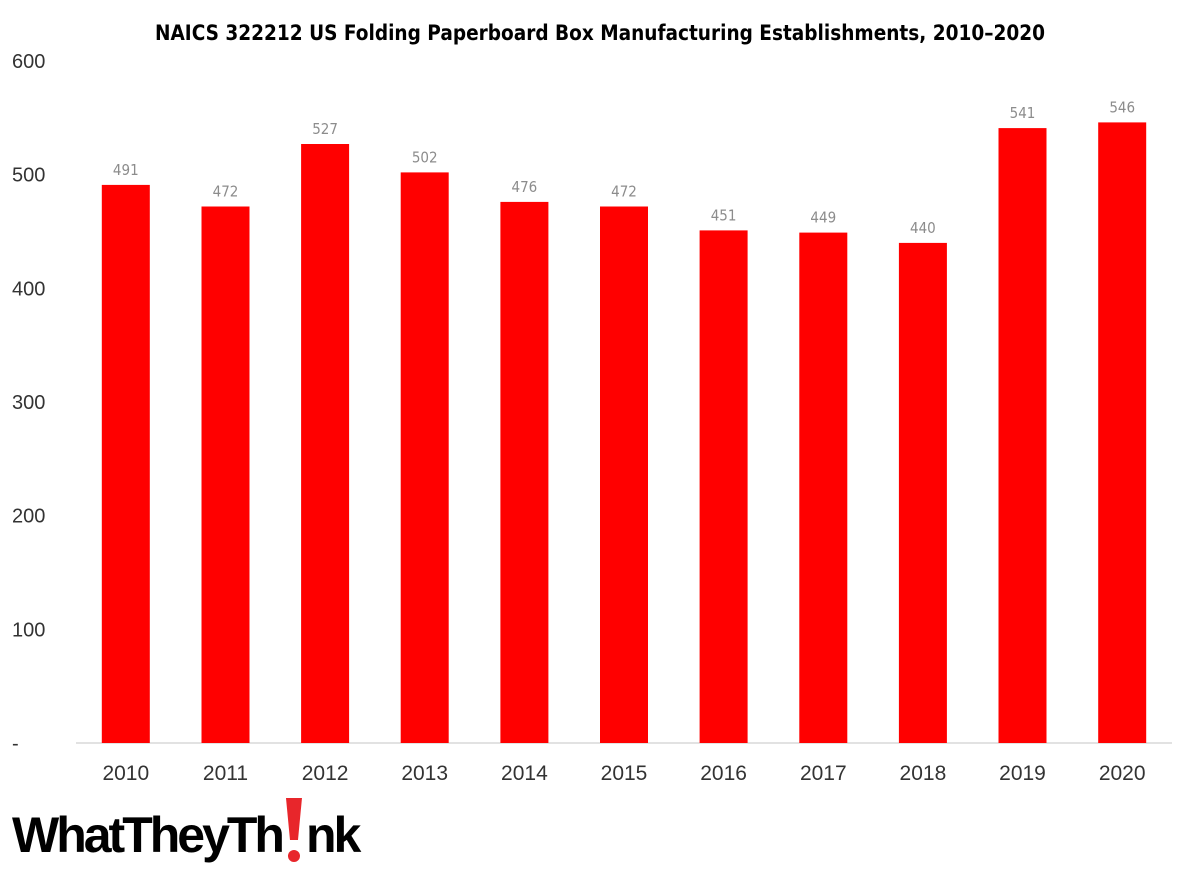 The width and height of the screenshot is (1200, 872). Describe the element at coordinates (15, 744) in the screenshot. I see `y-tick-label: -` at that location.